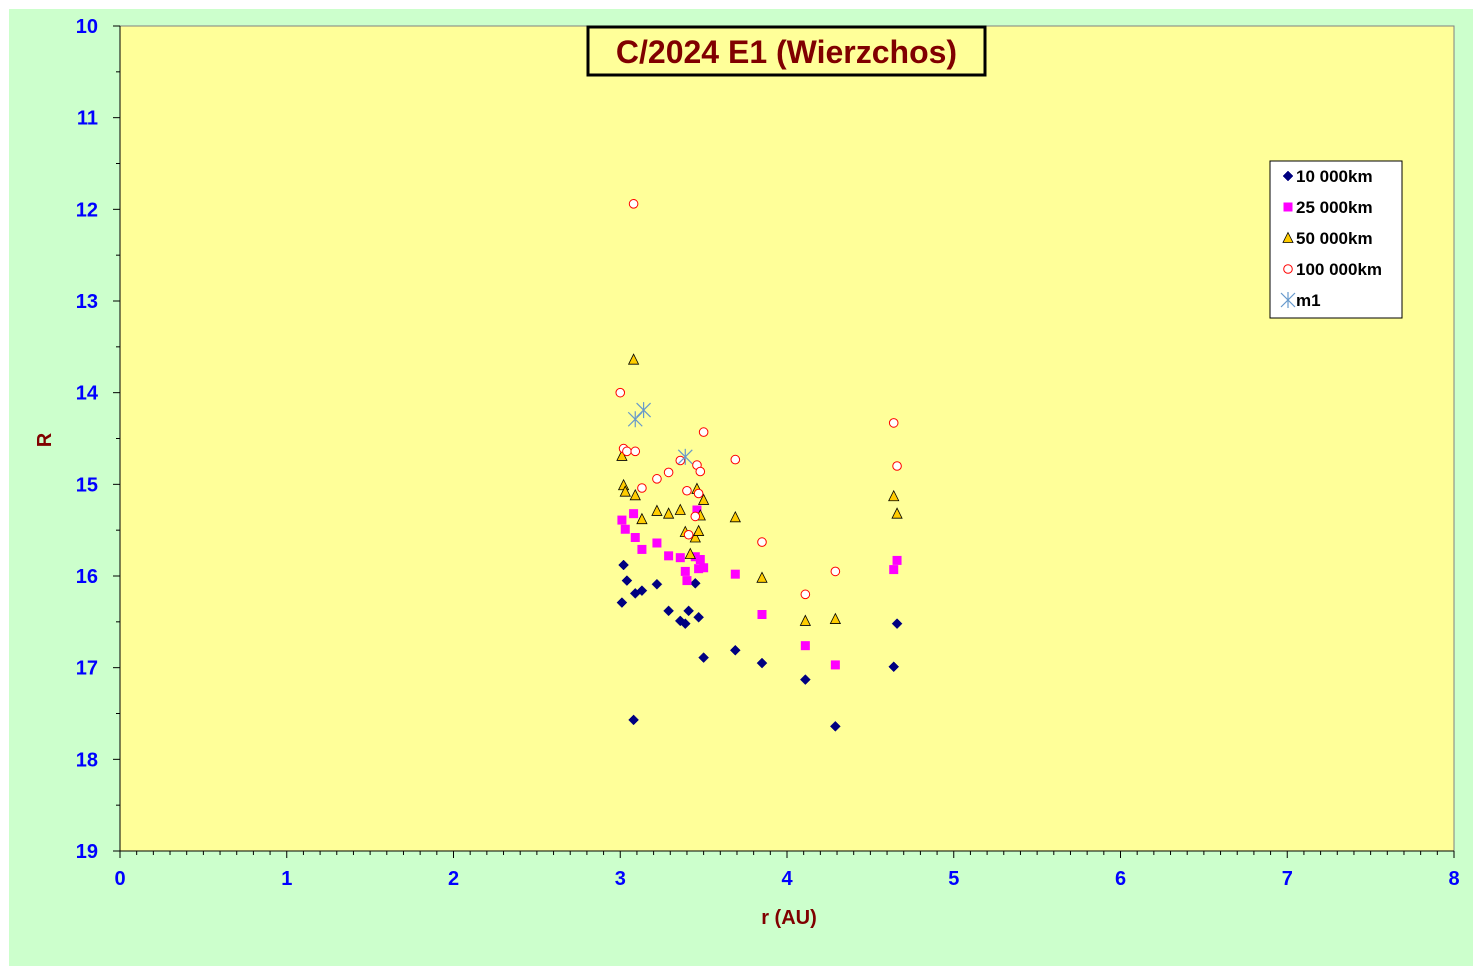 Image resolution: width=1480 pixels, height=973 pixels. I want to click on y-tick-label: 10, so click(87, 27).